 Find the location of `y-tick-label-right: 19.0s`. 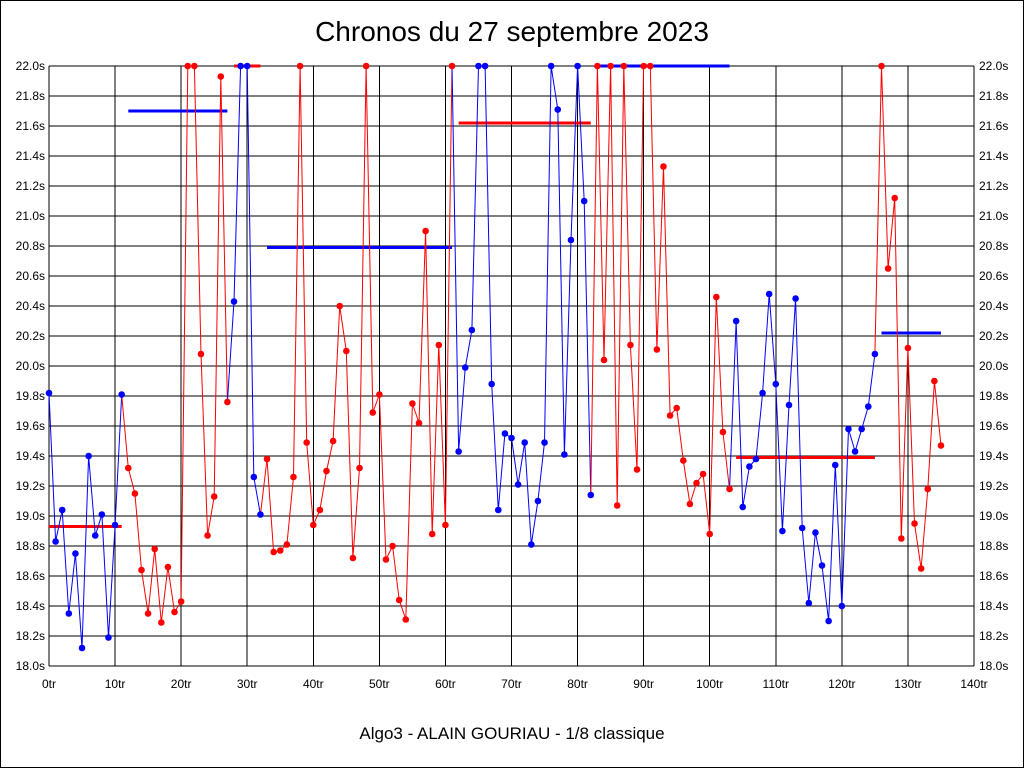

y-tick-label-right: 19.0s is located at coordinates (993, 516).